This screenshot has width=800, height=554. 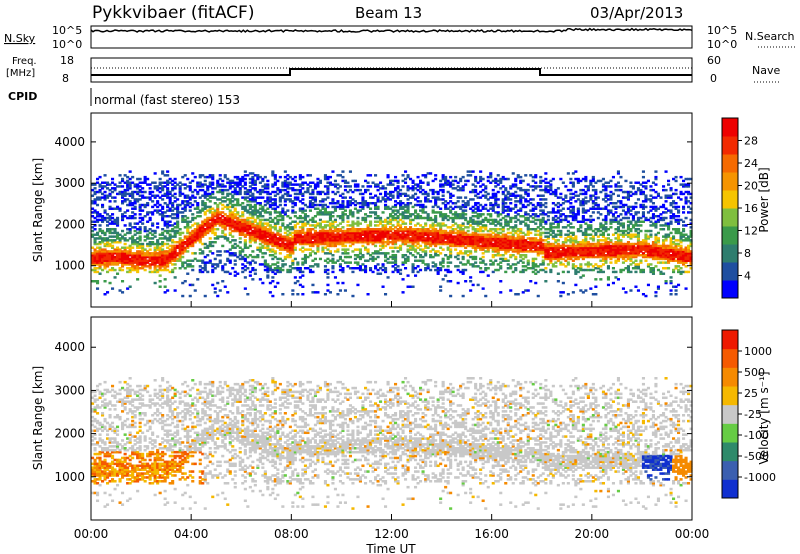 I want to click on nsearch-label: N.Search, so click(x=770, y=36).